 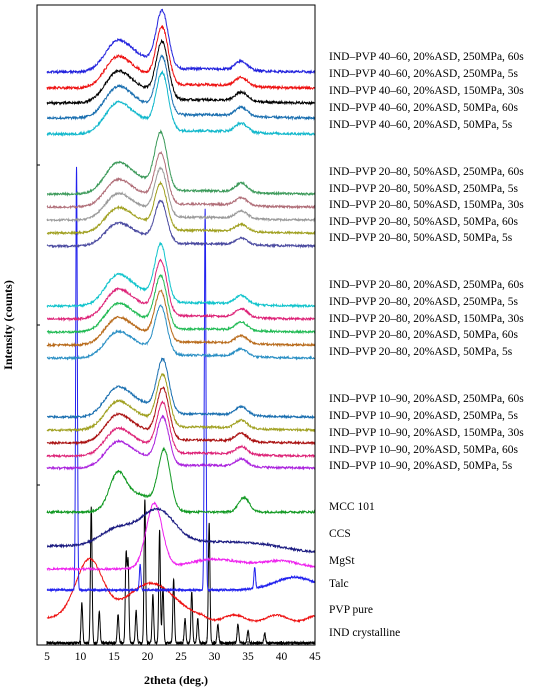 What do you see at coordinates (424, 450) in the screenshot?
I see `series-label: IND–PVP 10–90, 20%ASD, 50MPa, 60s` at bounding box center [424, 450].